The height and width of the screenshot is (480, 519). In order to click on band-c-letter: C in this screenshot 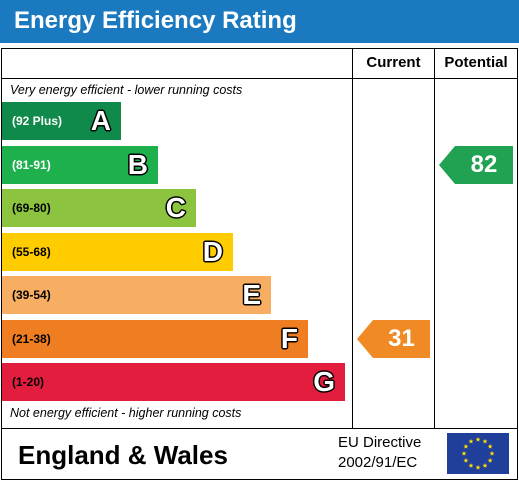, I will do `click(175, 207)`.